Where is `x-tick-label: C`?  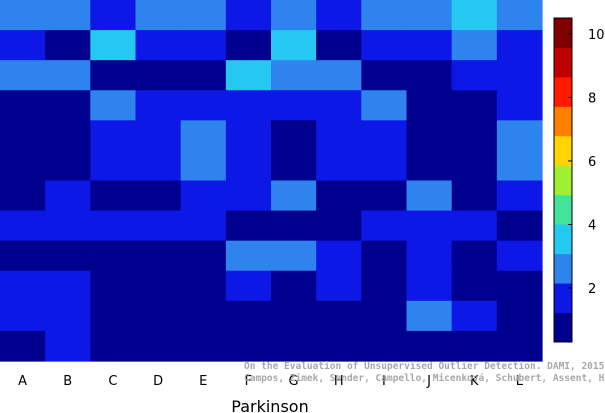 x-tick-label: C is located at coordinates (112, 381).